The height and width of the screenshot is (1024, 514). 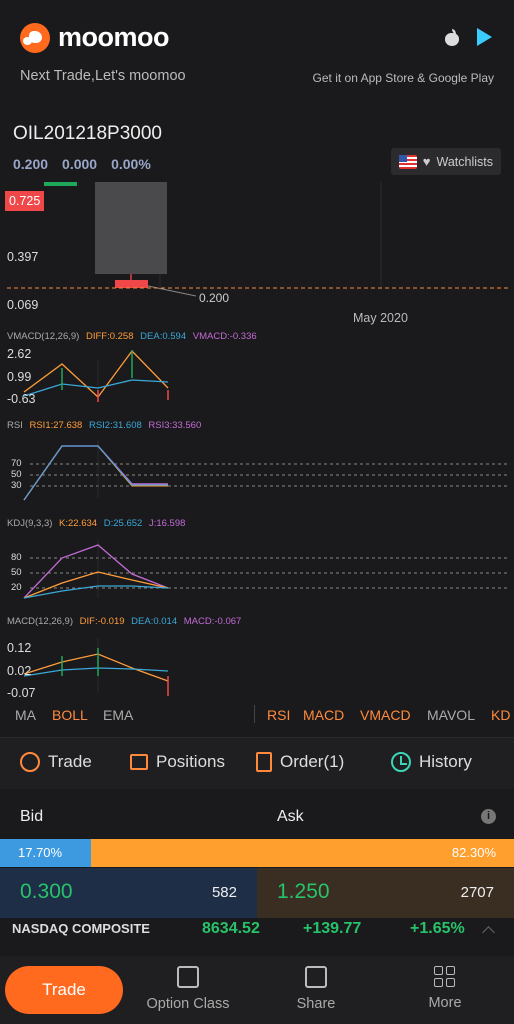 I want to click on action-bar: Trade Positions Order(1) History, so click(x=257, y=763).